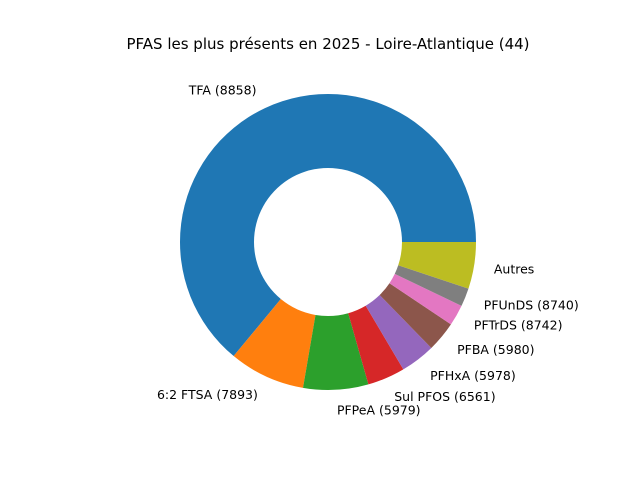 The height and width of the screenshot is (480, 640). What do you see at coordinates (379, 409) in the screenshot?
I see `slice-label-pfpea-5979: PFPeA (5979)` at bounding box center [379, 409].